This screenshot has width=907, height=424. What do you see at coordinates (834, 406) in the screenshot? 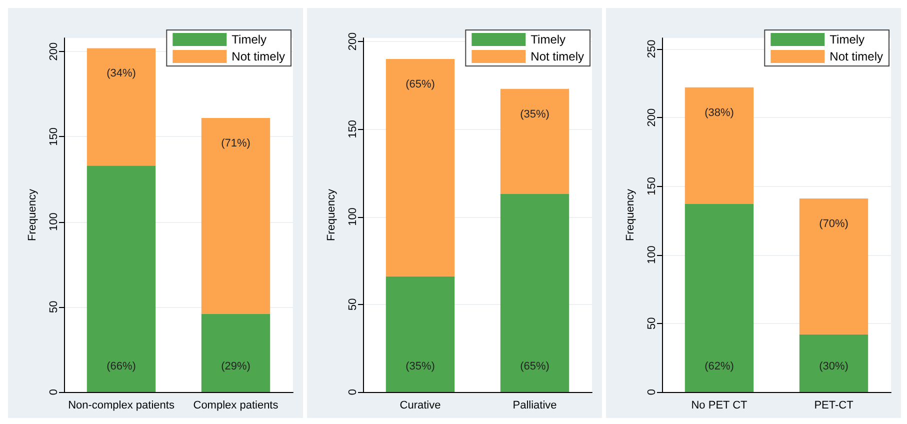
I see `x-tick-label: PET-CT` at bounding box center [834, 406].